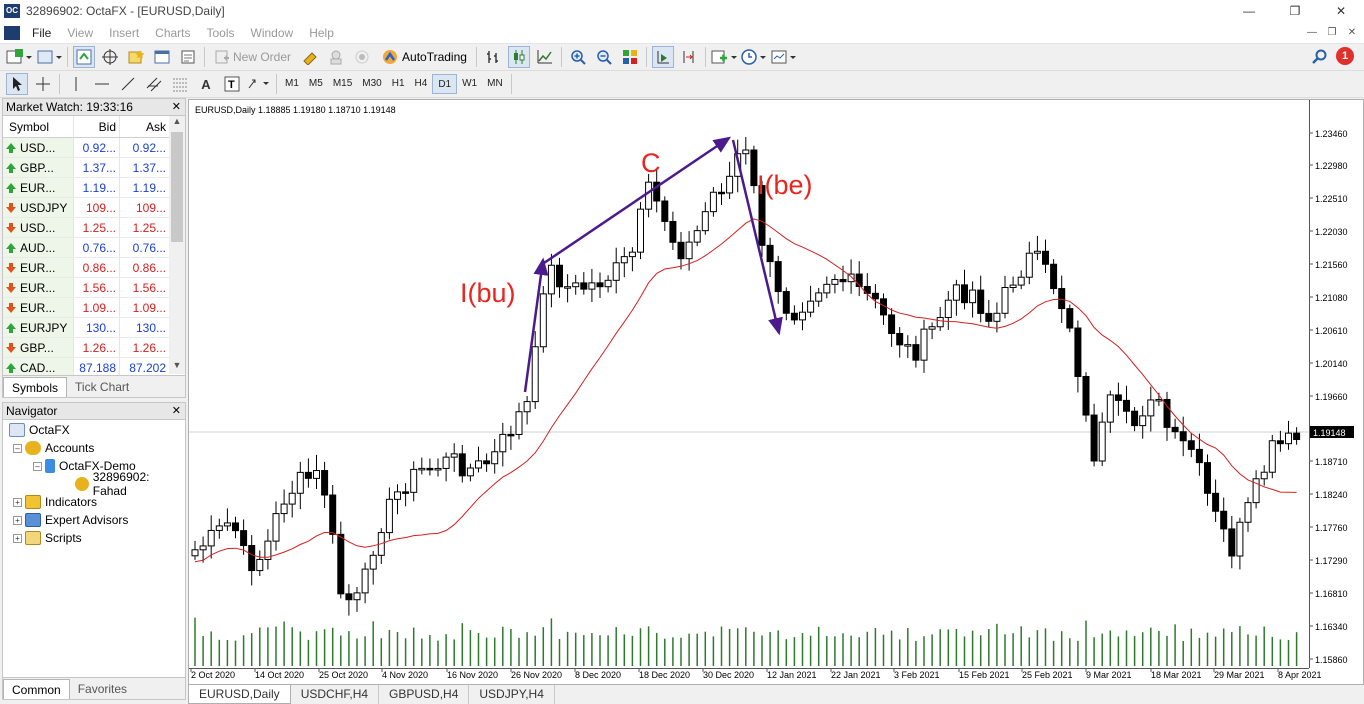 The height and width of the screenshot is (704, 1364). Describe the element at coordinates (220, 32) in the screenshot. I see `menu-tools: Tools` at that location.